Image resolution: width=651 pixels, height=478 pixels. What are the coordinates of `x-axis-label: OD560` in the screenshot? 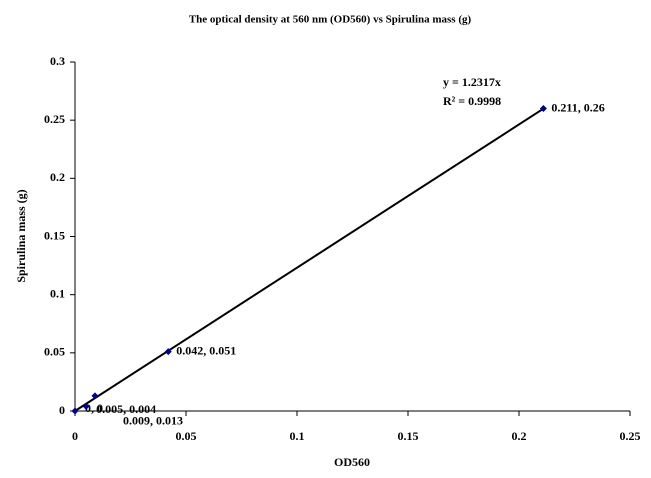 It's located at (352, 462).